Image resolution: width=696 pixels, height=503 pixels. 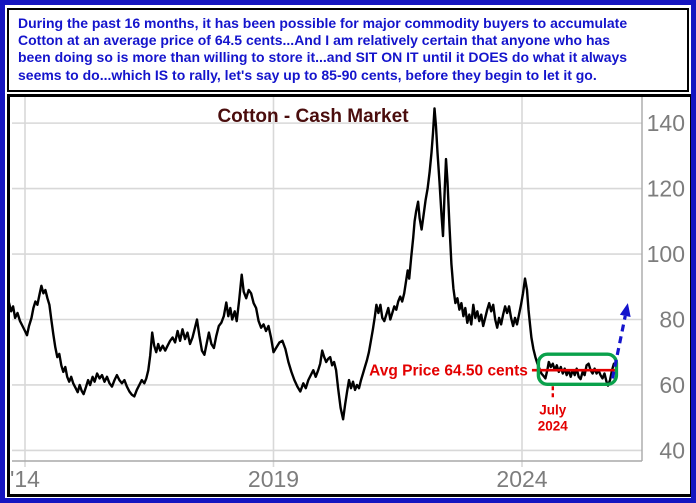 What do you see at coordinates (666, 188) in the screenshot?
I see `y-axis-label: 120` at bounding box center [666, 188].